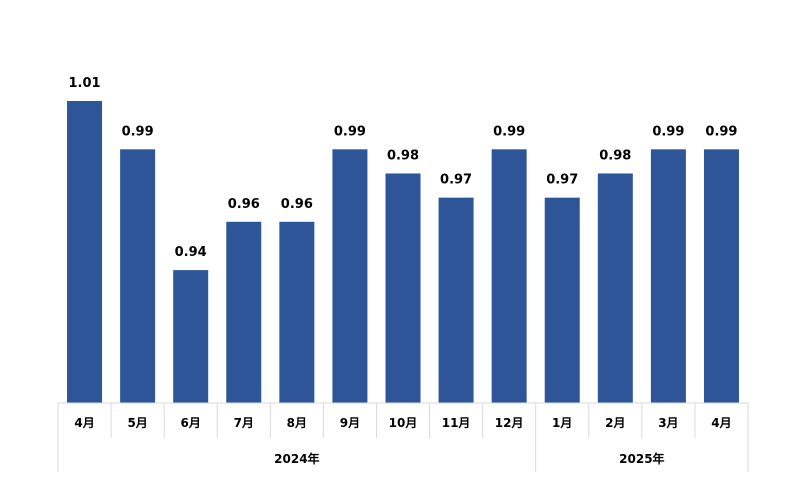 The height and width of the screenshot is (498, 800). What do you see at coordinates (562, 423) in the screenshot?
I see `x-tick-label: 1月` at bounding box center [562, 423].